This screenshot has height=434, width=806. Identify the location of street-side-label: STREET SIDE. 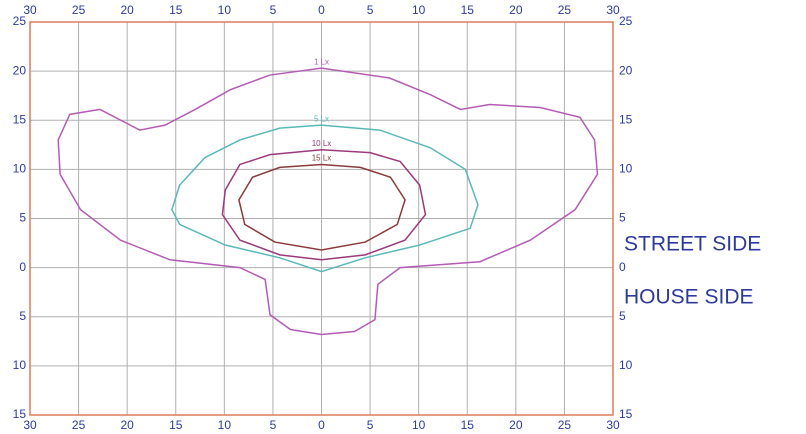
(692, 244).